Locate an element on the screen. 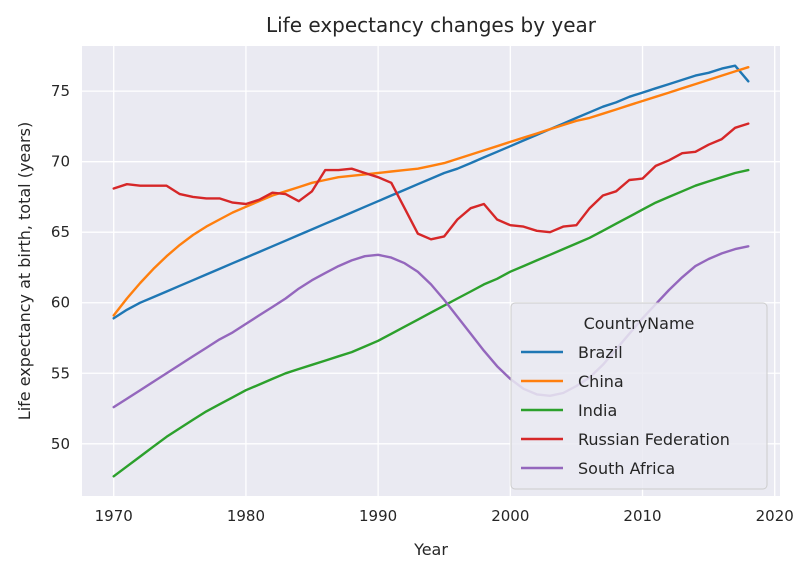 The image size is (810, 574). x-tick-label: 1980 is located at coordinates (246, 516).